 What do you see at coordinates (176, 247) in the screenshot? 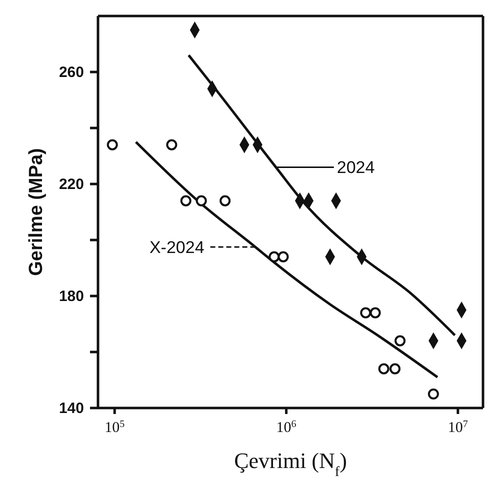
I see `series-label: X-2024` at bounding box center [176, 247].